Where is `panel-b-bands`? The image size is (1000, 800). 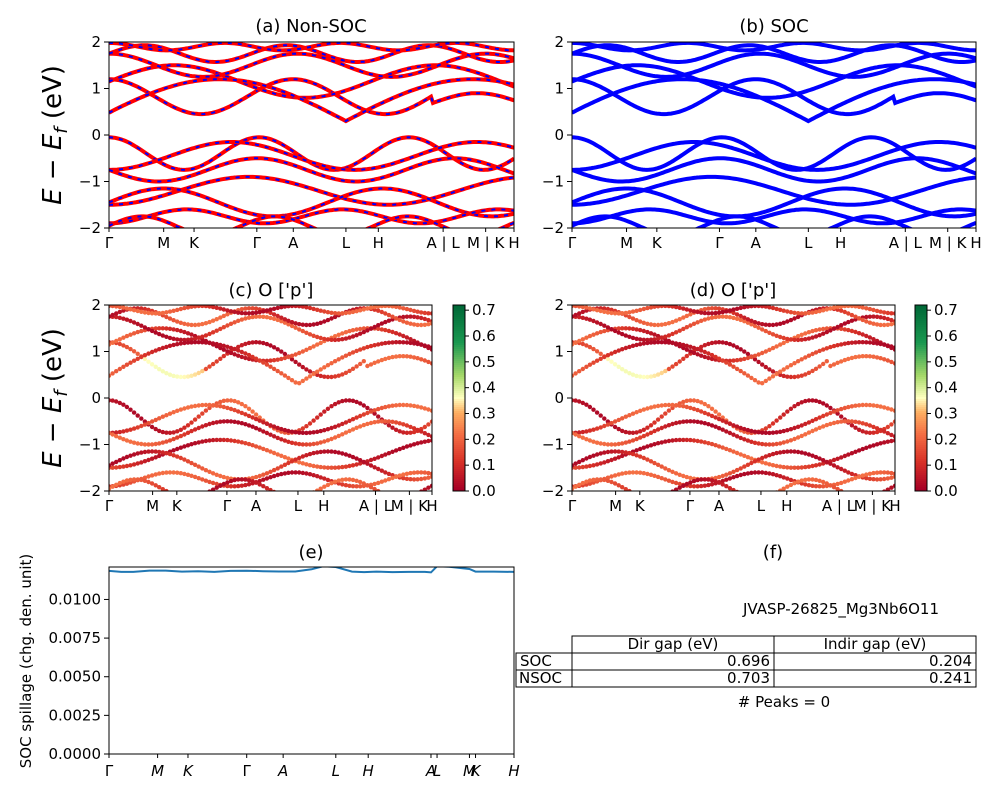
panel-b-bands is located at coordinates (774, 135).